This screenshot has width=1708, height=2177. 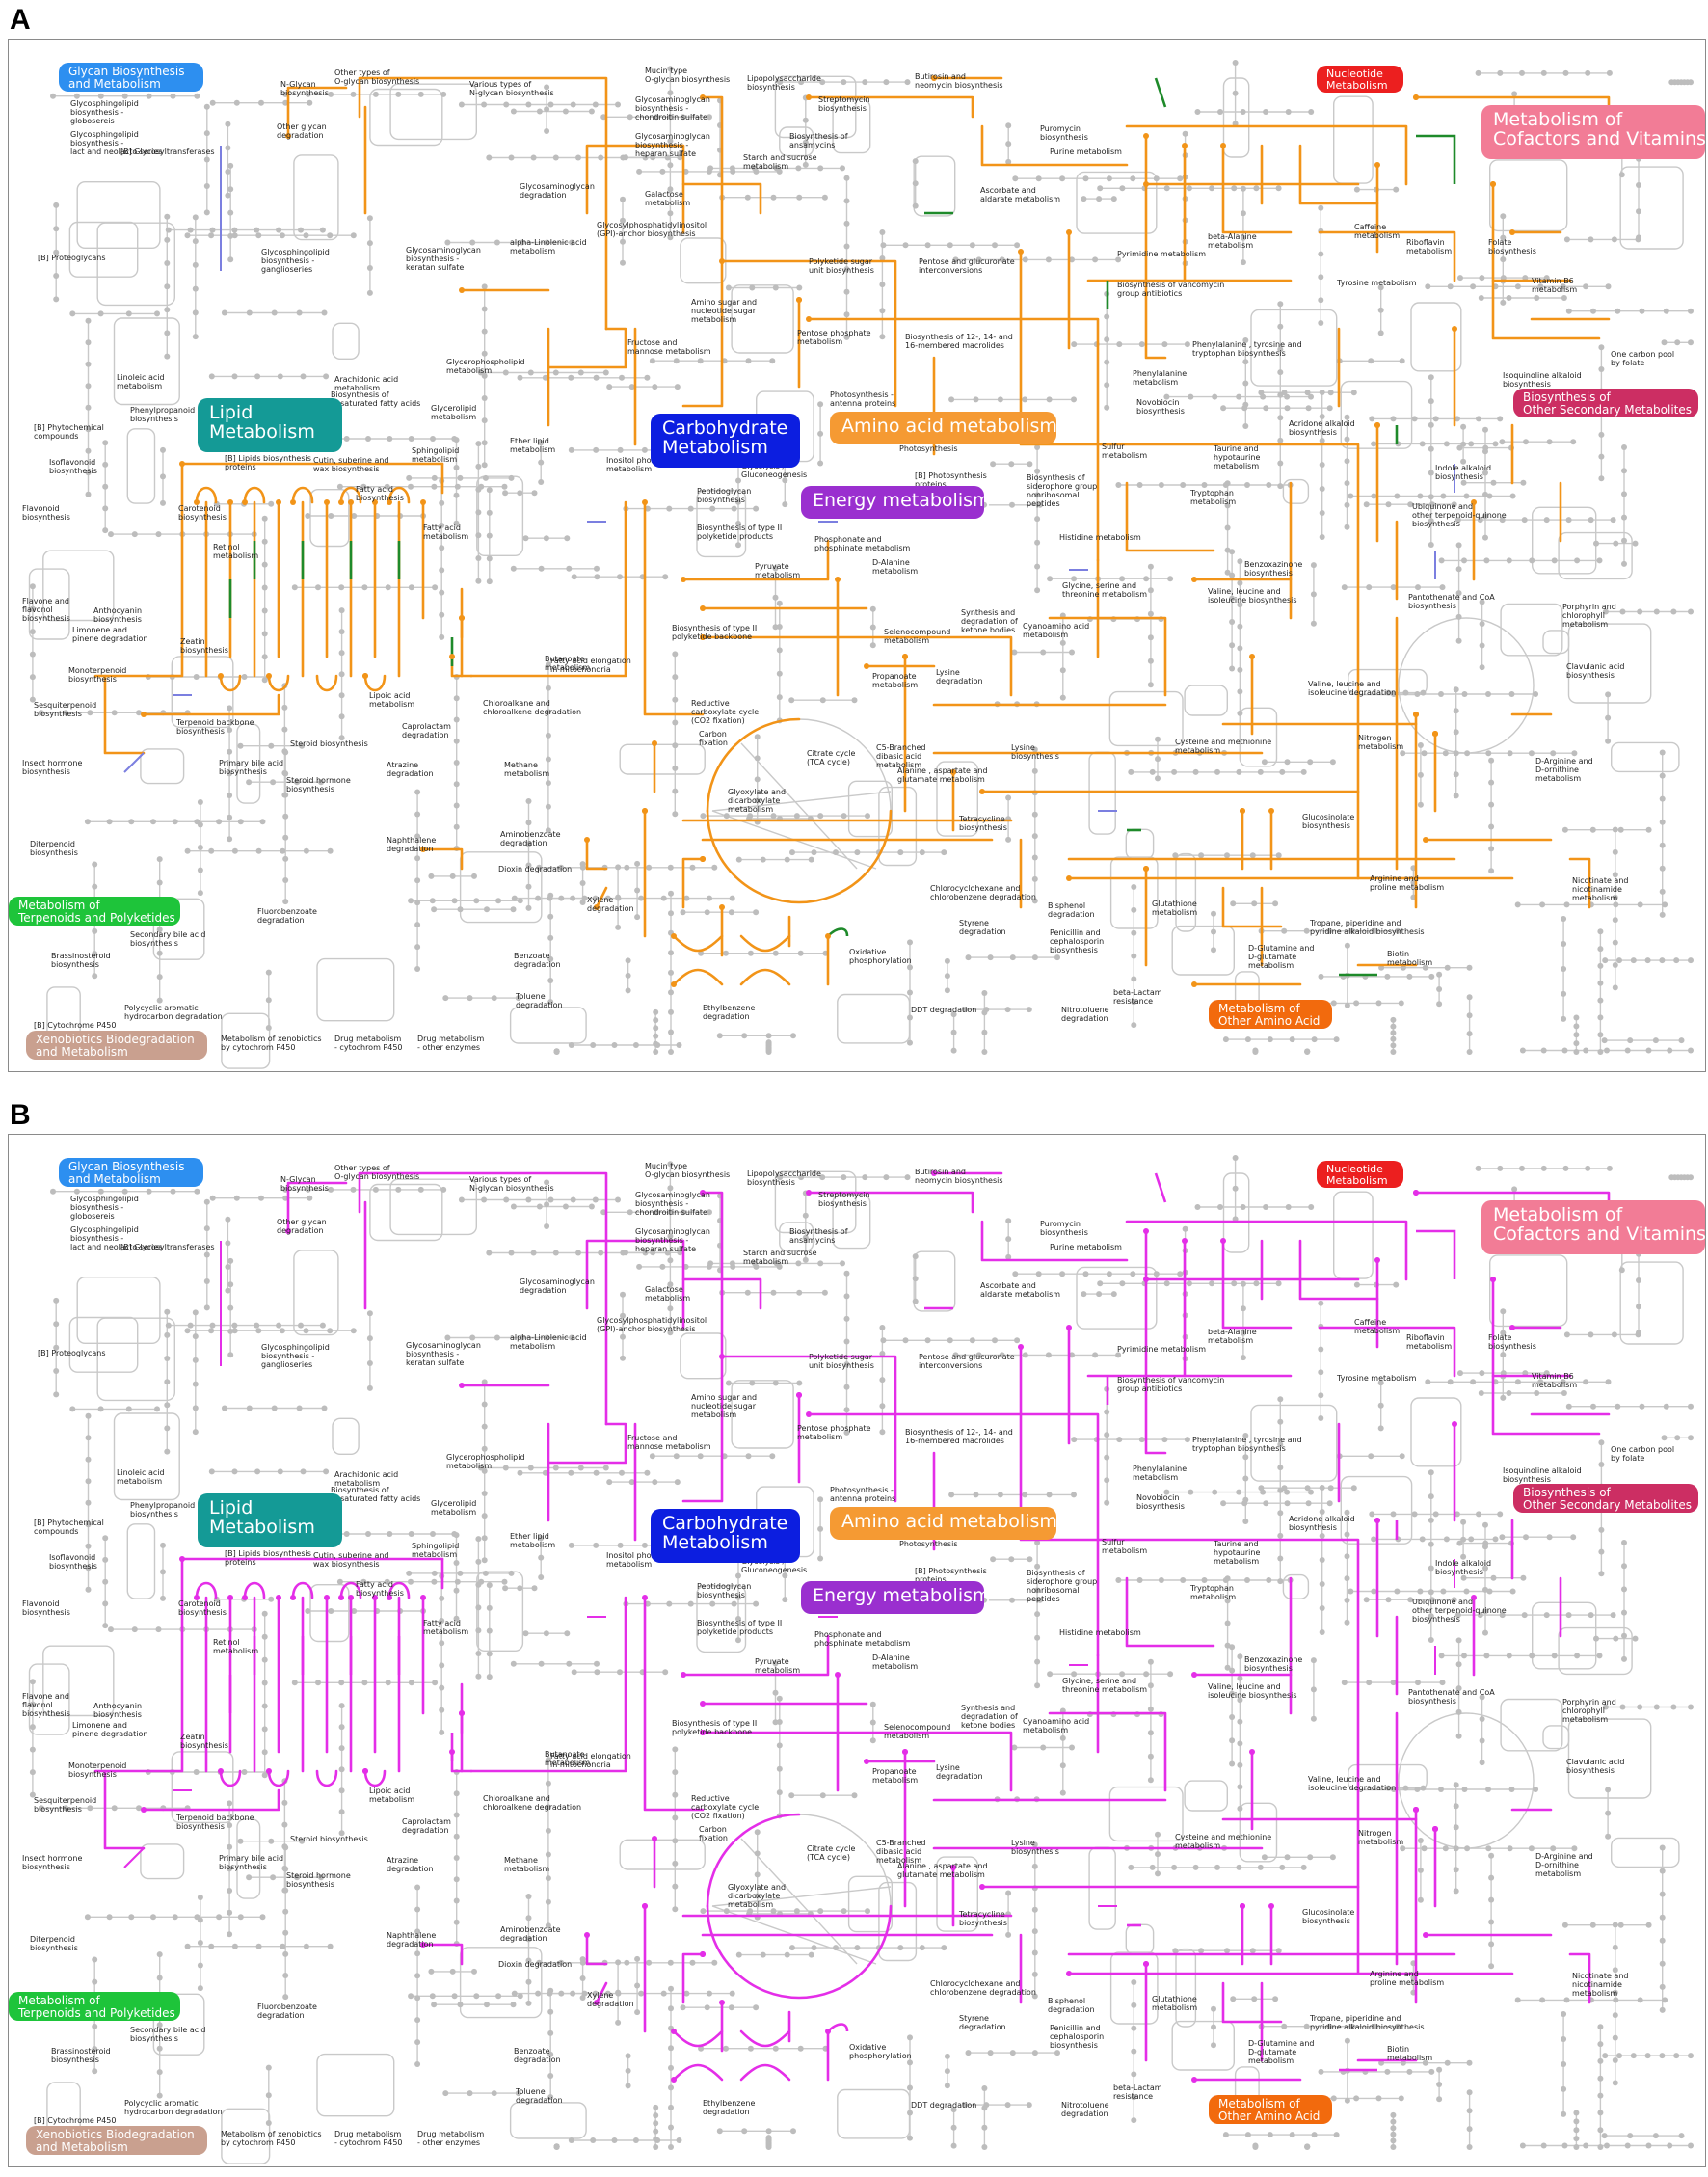 What do you see at coordinates (412, 844) in the screenshot?
I see `pathway-label: Naphthalene degradation` at bounding box center [412, 844].